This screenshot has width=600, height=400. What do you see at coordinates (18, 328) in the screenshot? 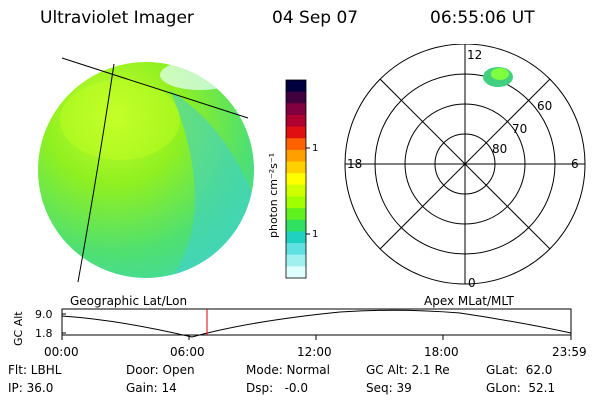
I see `timeline-y-axis-label: GC Alt` at bounding box center [18, 328].